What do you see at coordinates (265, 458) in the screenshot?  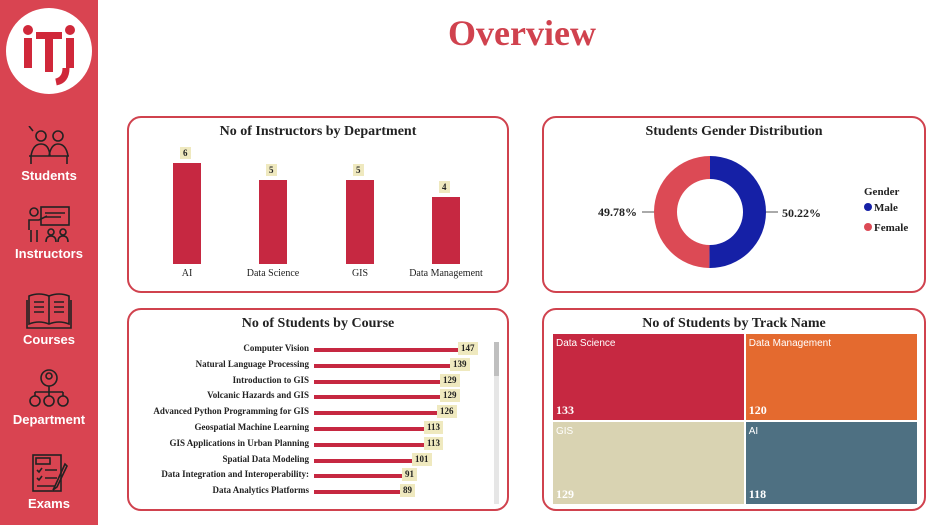 I see `course-name-label: Spatial Data Modeling` at bounding box center [265, 458].